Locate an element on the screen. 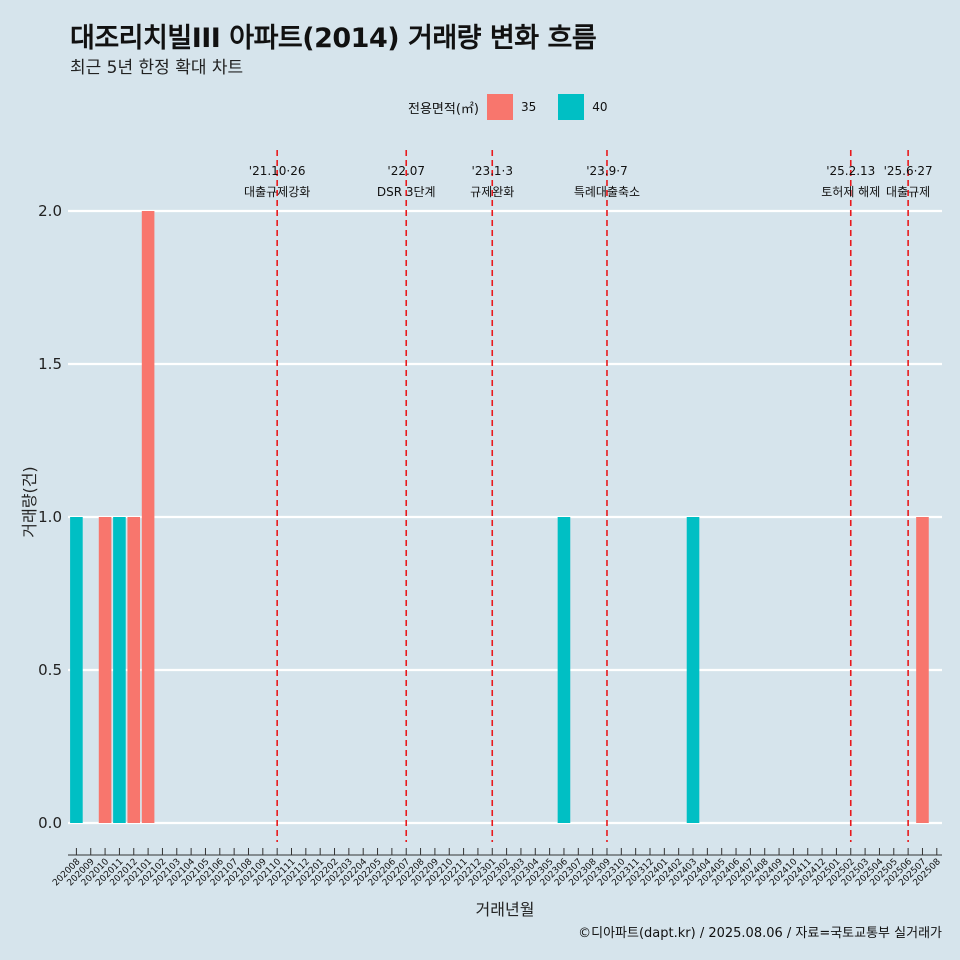  event-date-label: '22.07 is located at coordinates (406, 171).